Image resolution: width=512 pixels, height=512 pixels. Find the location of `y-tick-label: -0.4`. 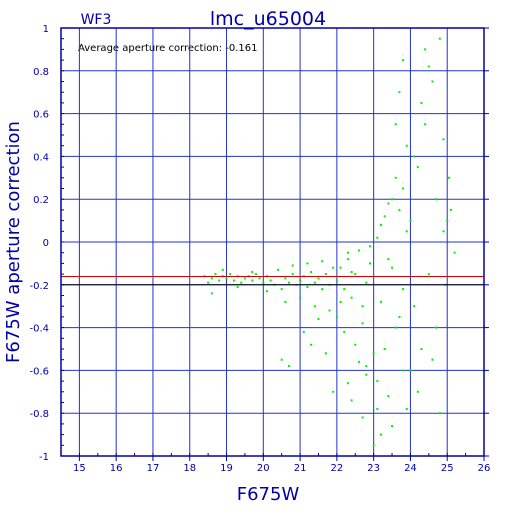

y-tick-label: -0.4 is located at coordinates (39, 329).